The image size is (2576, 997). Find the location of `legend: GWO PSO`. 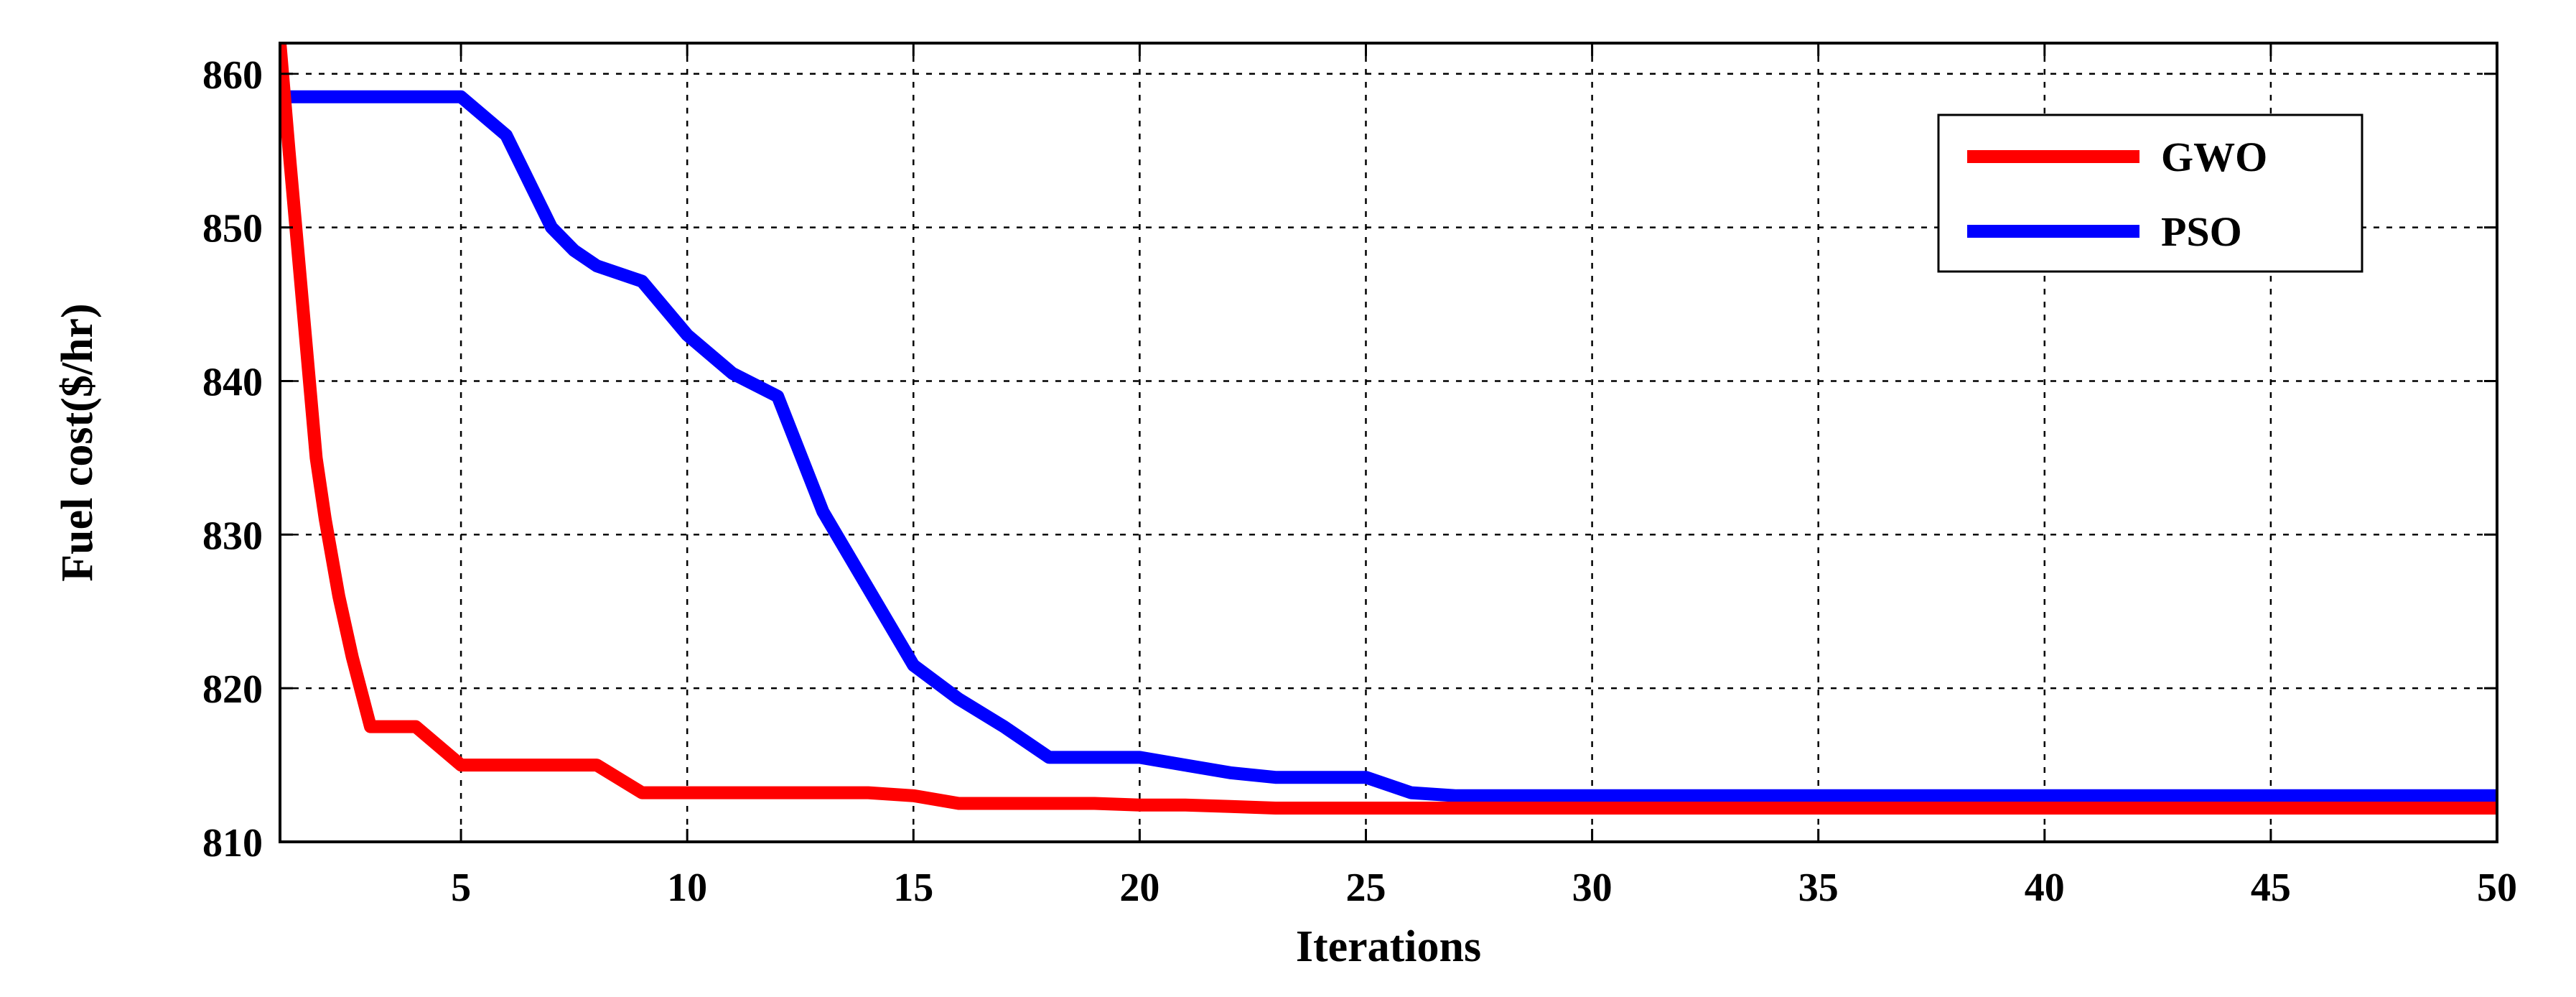

legend: GWO PSO is located at coordinates (2150, 193).